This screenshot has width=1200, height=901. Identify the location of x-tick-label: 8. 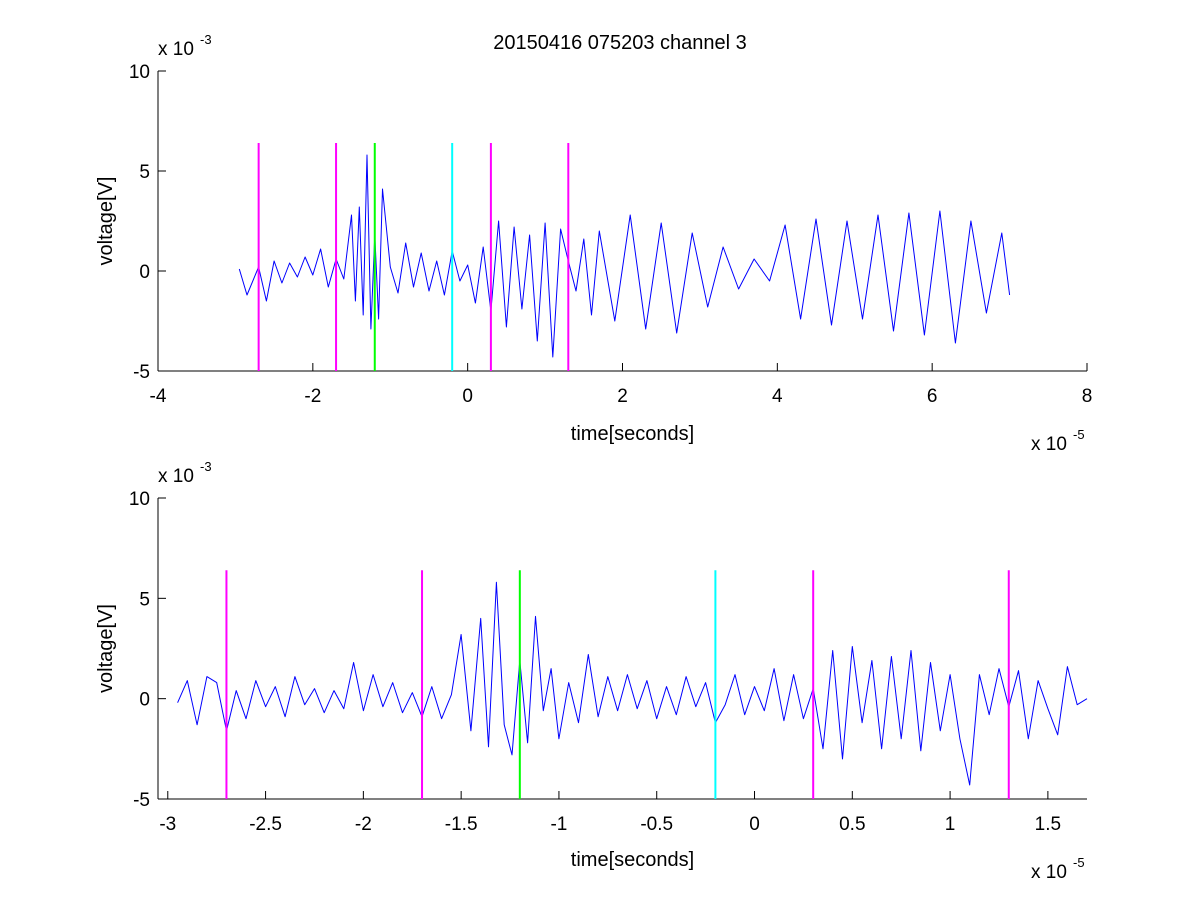
(1087, 396).